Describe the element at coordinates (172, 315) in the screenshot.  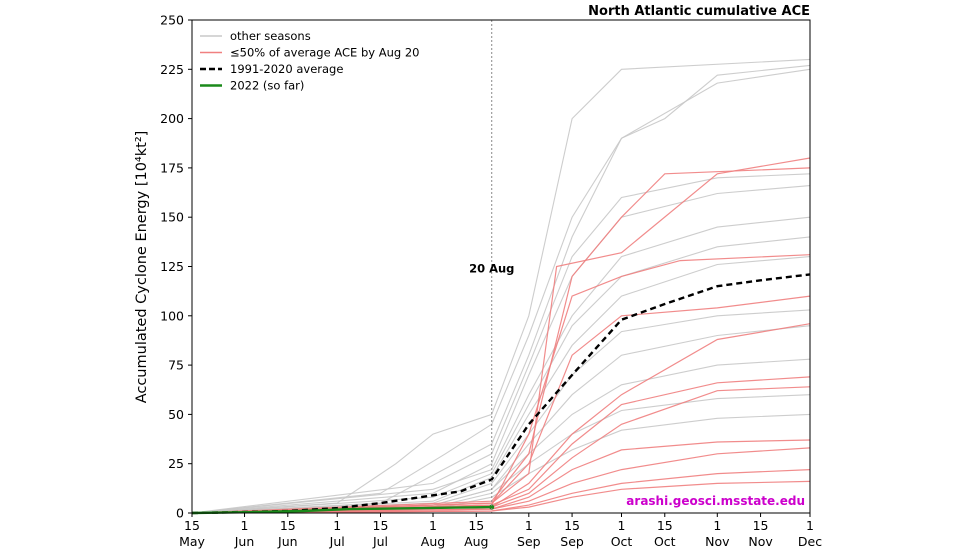
I see `y-tick-label-100: 100` at that location.